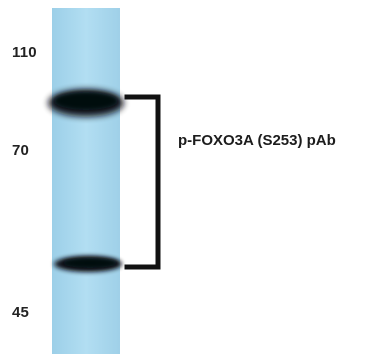  I want to click on antibody-label: p-FOXO3A (S253) pAb, so click(257, 140).